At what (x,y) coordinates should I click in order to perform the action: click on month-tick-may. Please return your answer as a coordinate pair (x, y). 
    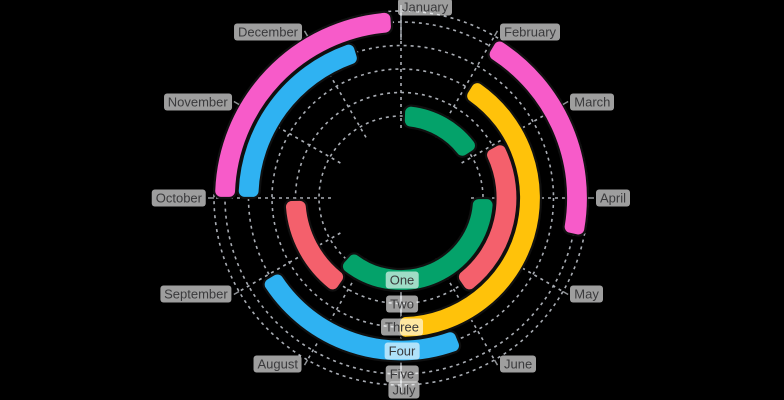
    Looking at the image, I should click on (565, 293).